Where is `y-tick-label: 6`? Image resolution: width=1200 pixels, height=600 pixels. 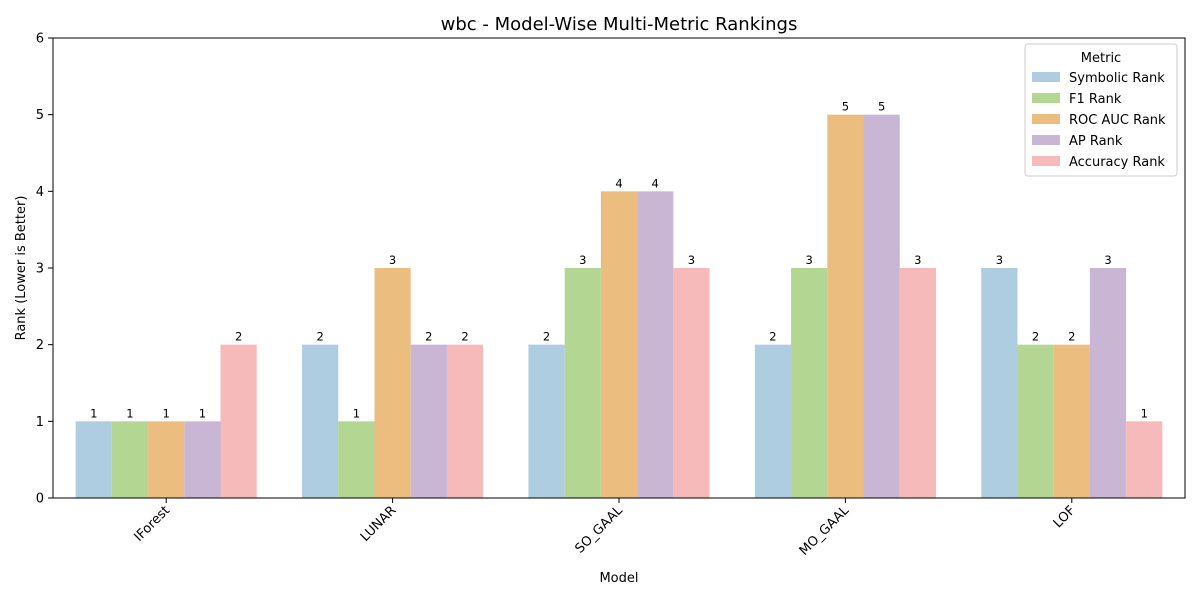 y-tick-label: 6 is located at coordinates (40, 39).